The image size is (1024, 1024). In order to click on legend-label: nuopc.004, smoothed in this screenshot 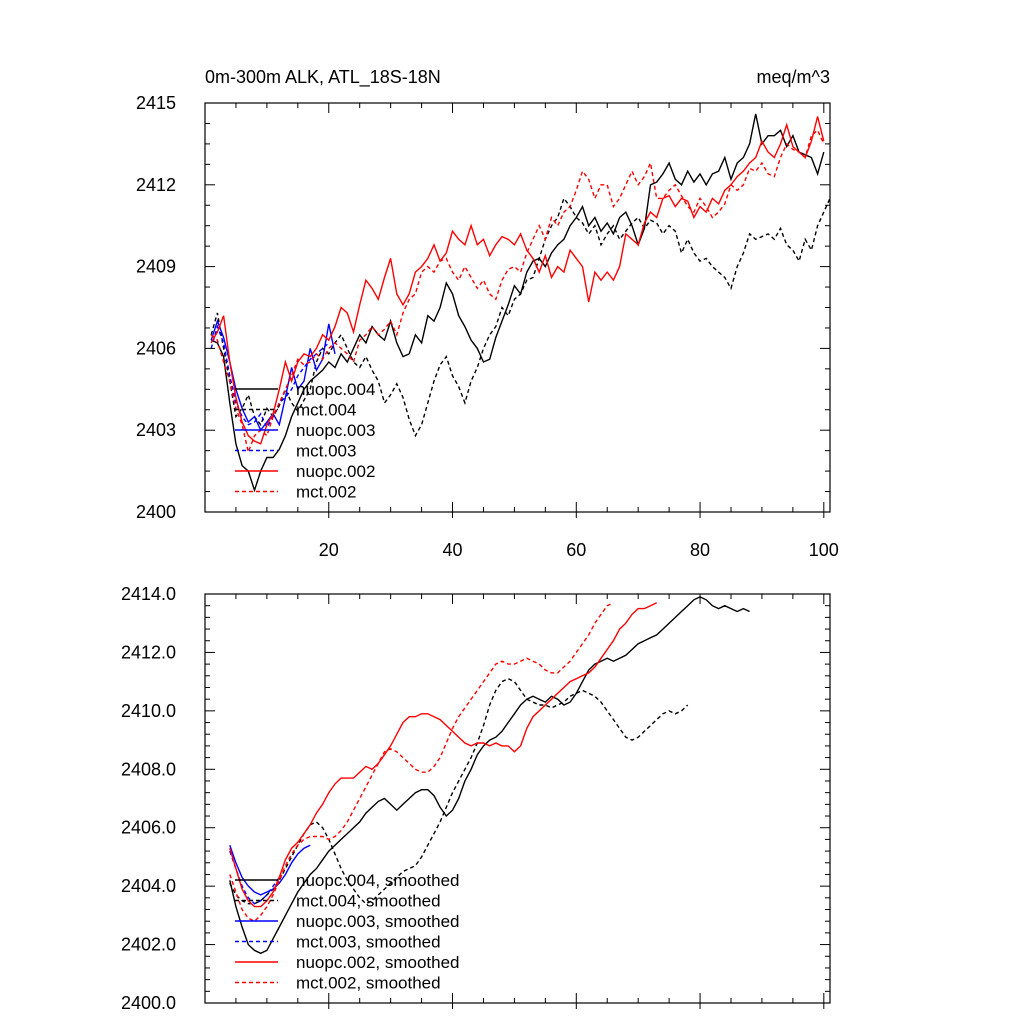, I will do `click(378, 880)`.